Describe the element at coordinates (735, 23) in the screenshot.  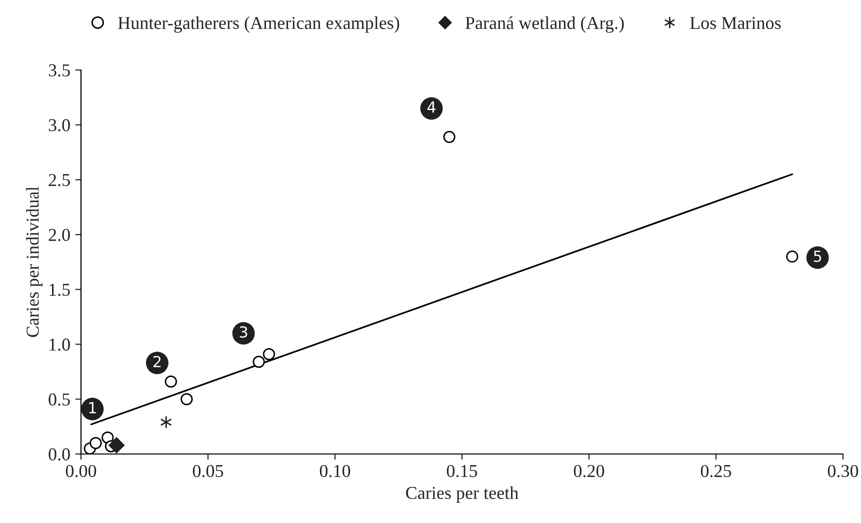
I see `legend-label: Los Marinos` at that location.